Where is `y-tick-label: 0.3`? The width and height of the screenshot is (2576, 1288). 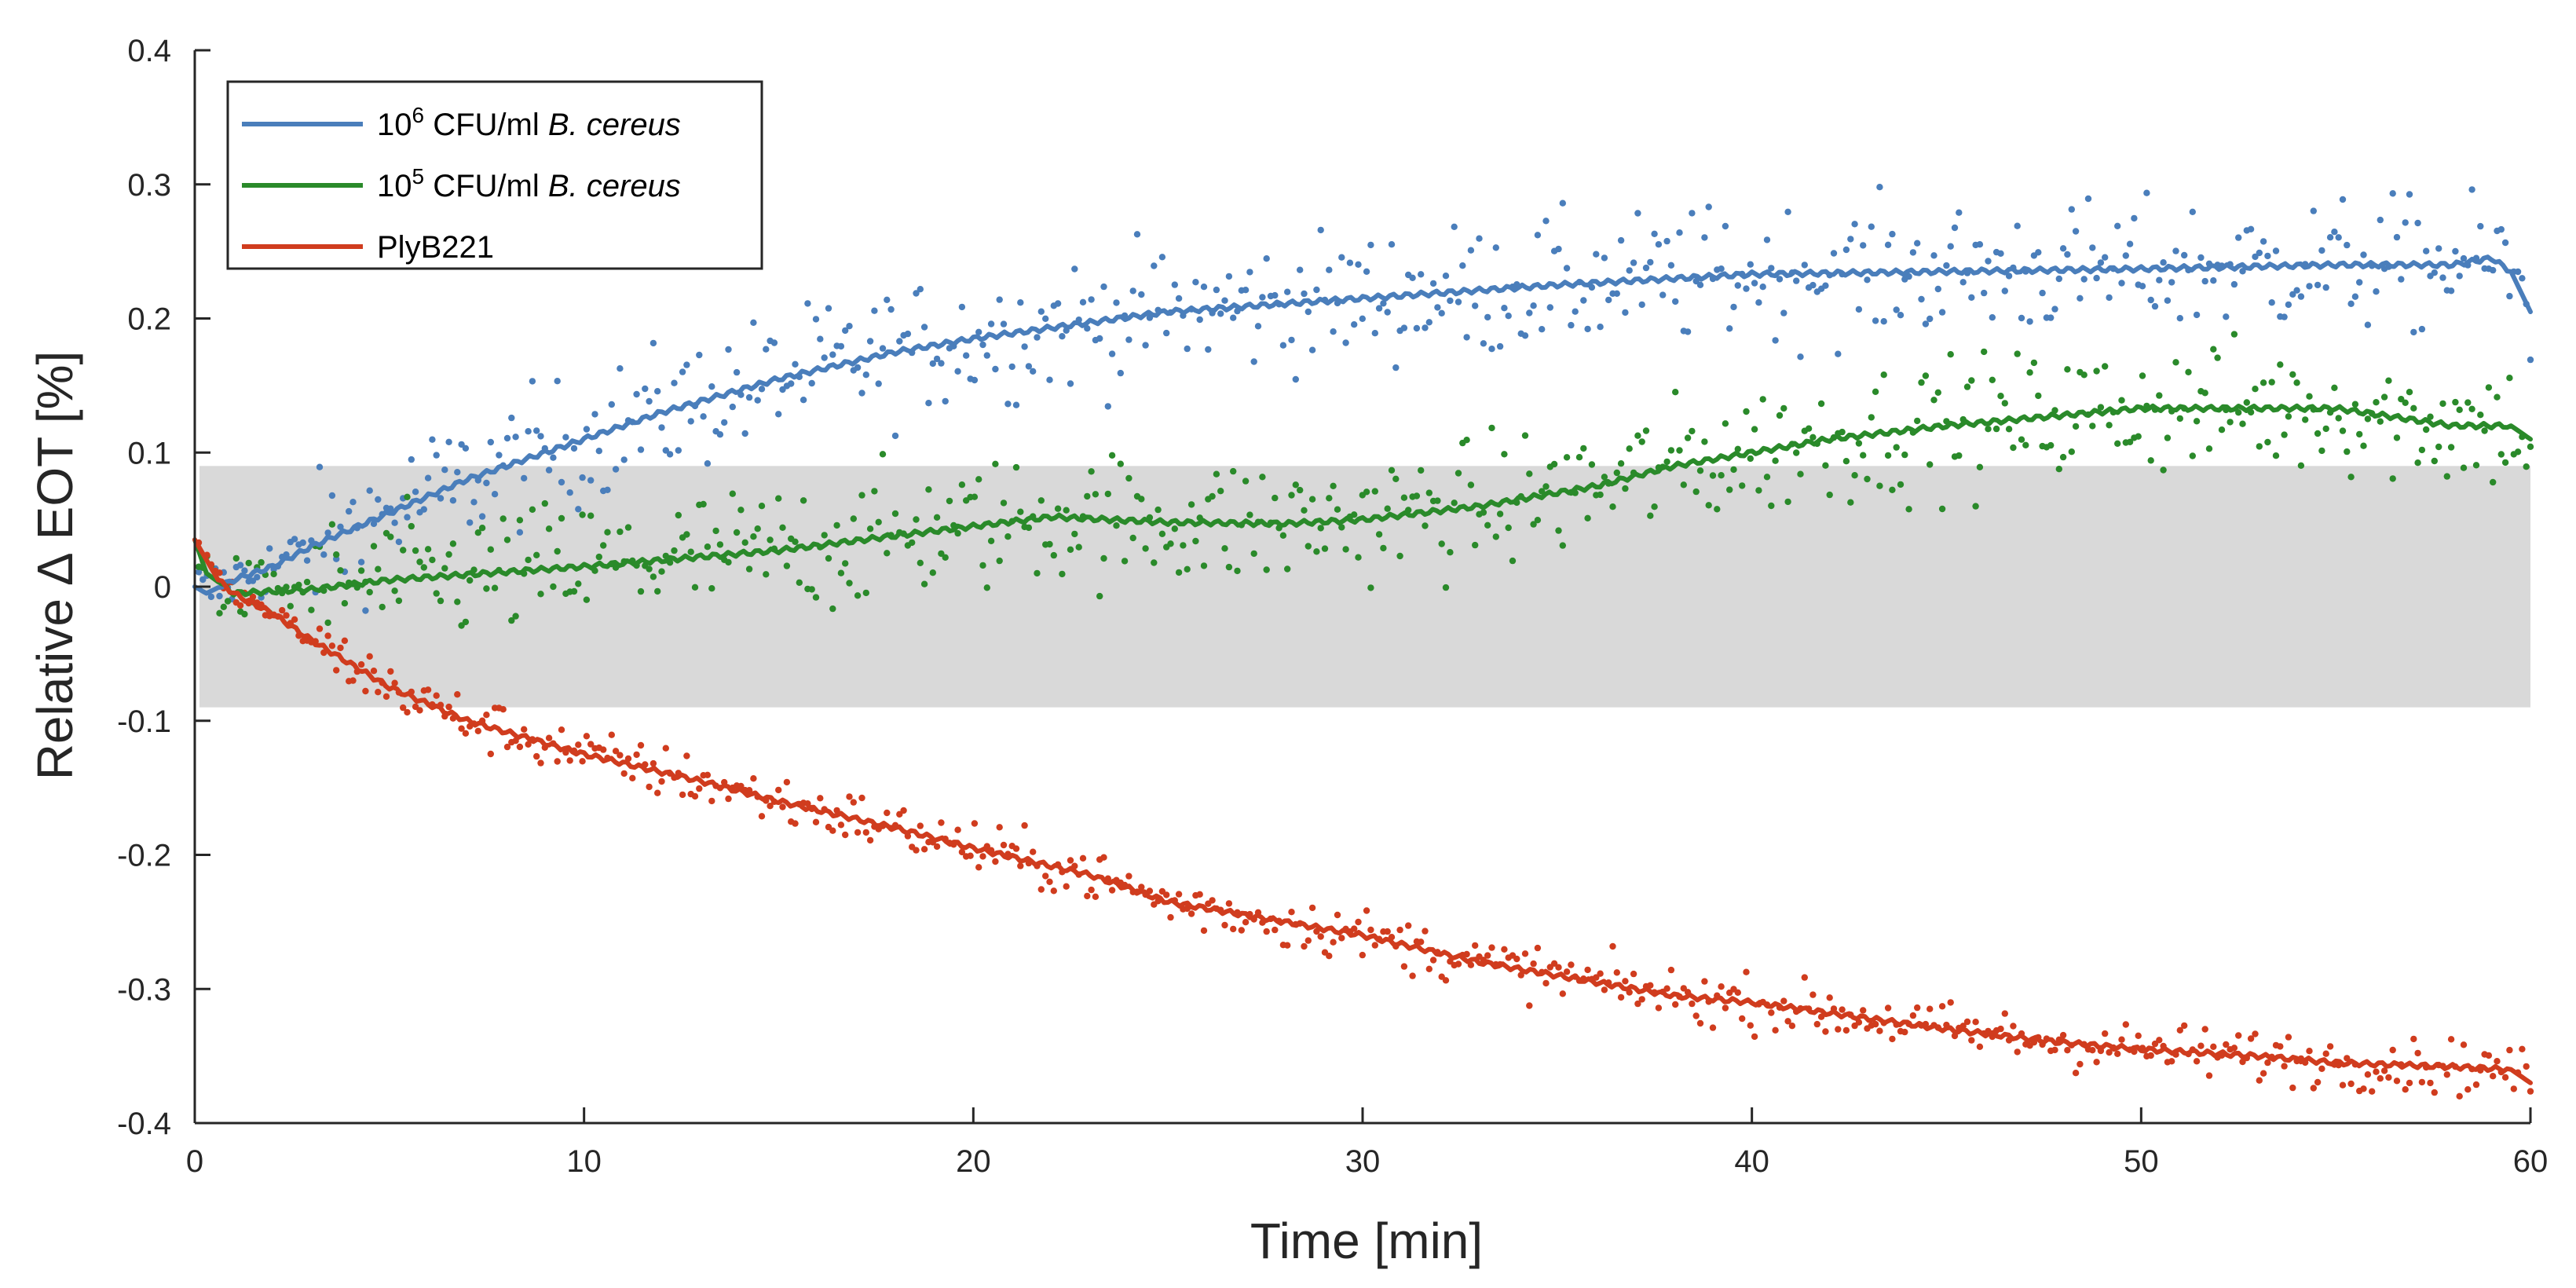 y-tick-label: 0.3 is located at coordinates (149, 186).